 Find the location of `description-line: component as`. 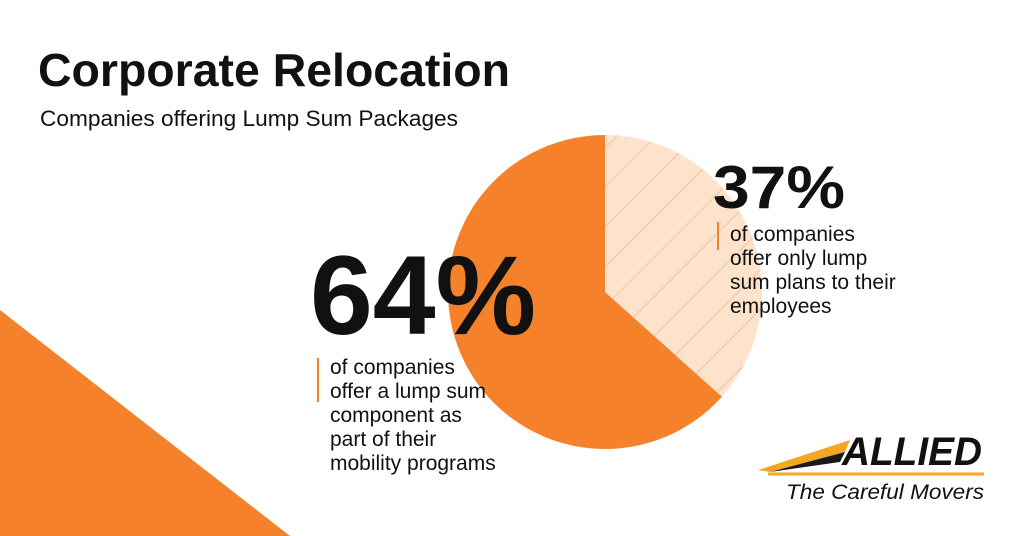

description-line: component as is located at coordinates (396, 415).